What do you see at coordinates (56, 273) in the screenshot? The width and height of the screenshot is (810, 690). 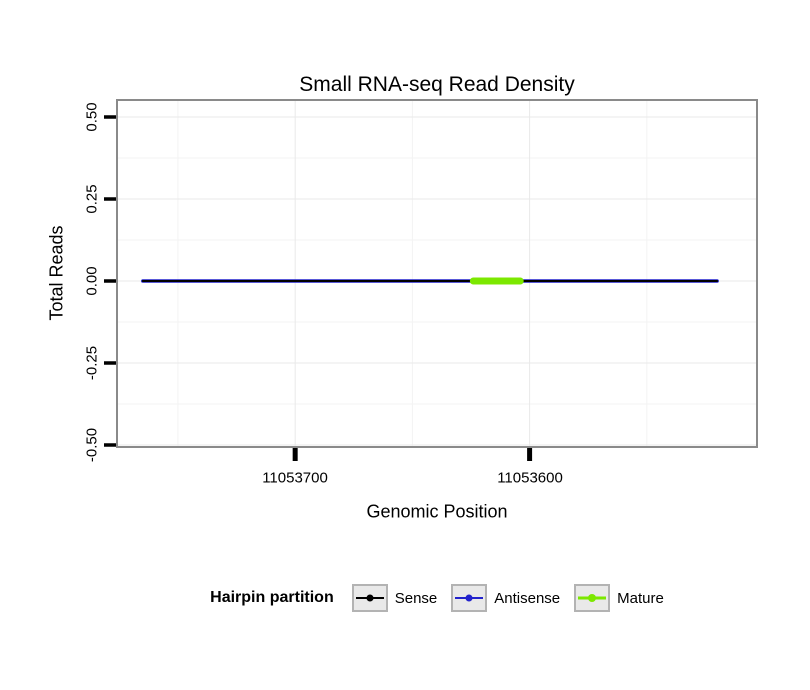 I see `y-axis-title: Total Reads` at bounding box center [56, 273].